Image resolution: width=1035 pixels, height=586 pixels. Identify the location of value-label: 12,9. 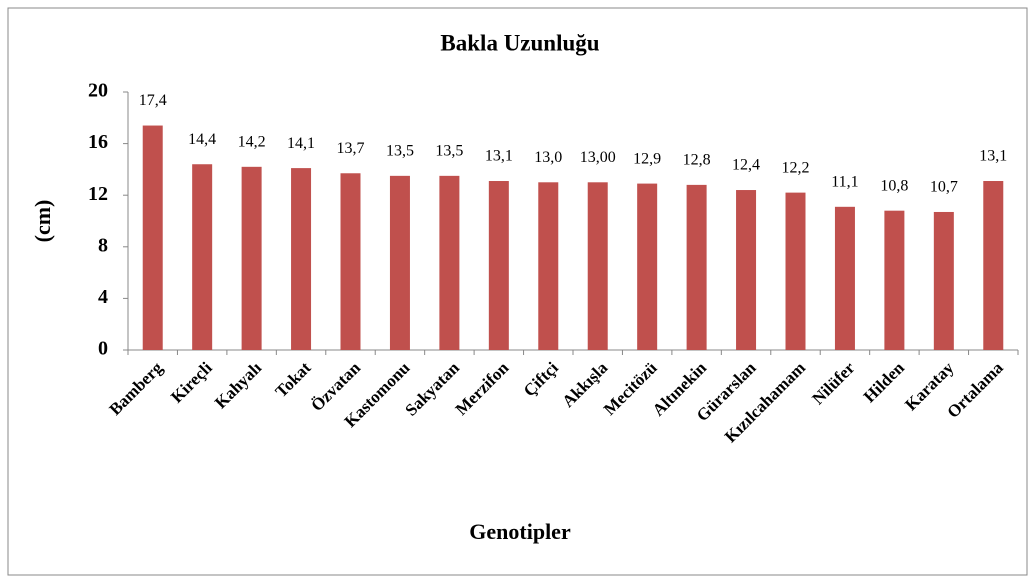
(647, 158).